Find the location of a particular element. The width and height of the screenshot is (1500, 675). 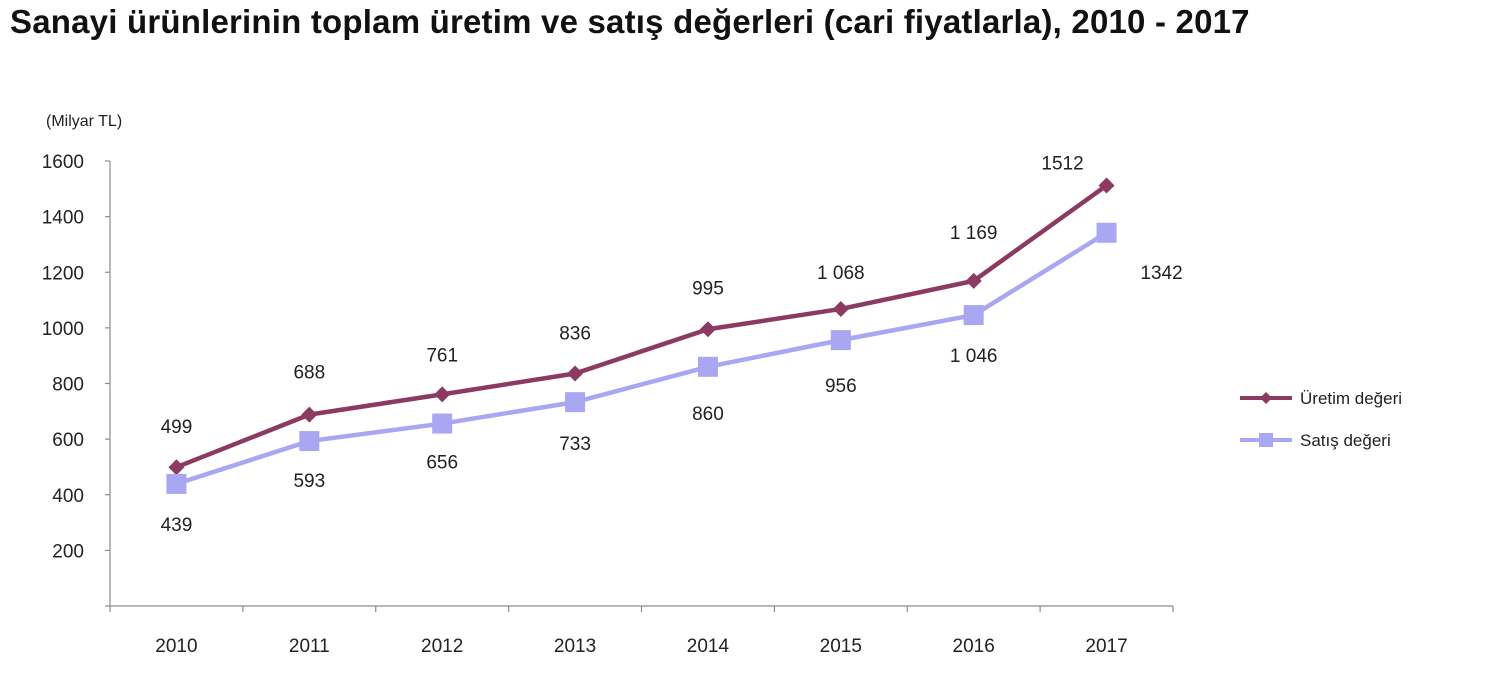

data-label: 688 is located at coordinates (309, 373).